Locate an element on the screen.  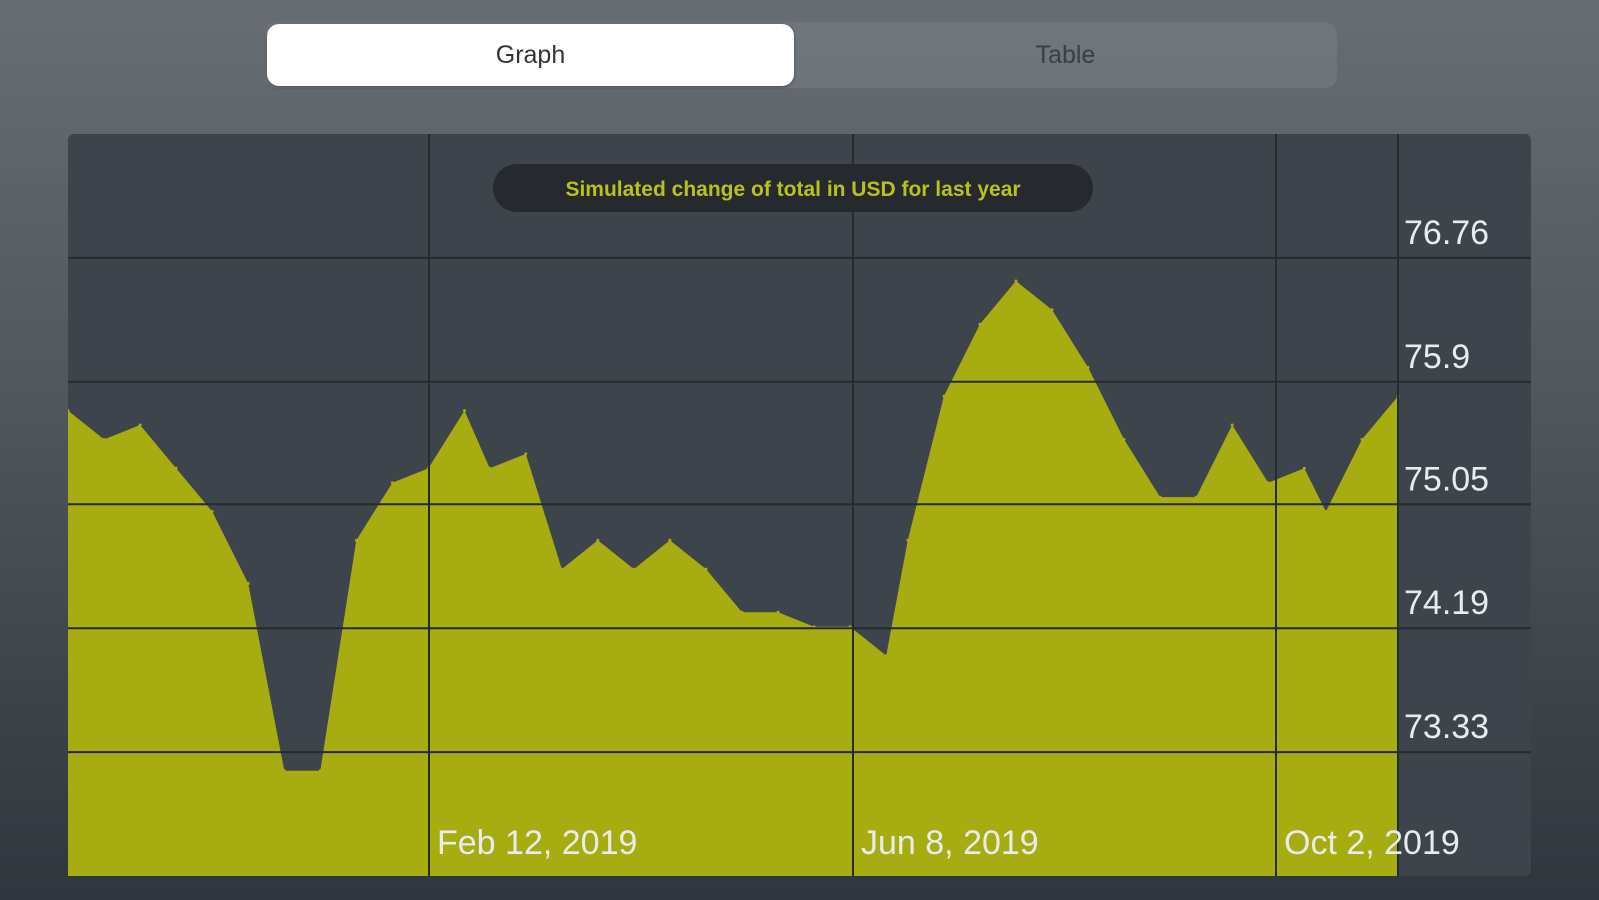
tab-graph: Graph is located at coordinates (530, 55).